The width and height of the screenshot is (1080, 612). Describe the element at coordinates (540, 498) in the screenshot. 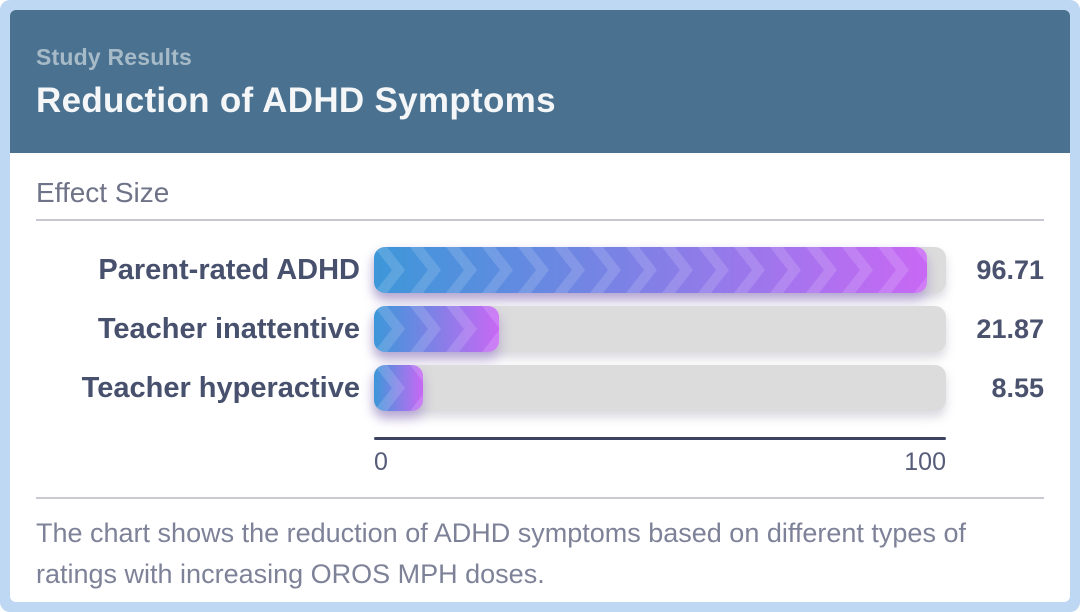

I see `bottom-divider` at that location.